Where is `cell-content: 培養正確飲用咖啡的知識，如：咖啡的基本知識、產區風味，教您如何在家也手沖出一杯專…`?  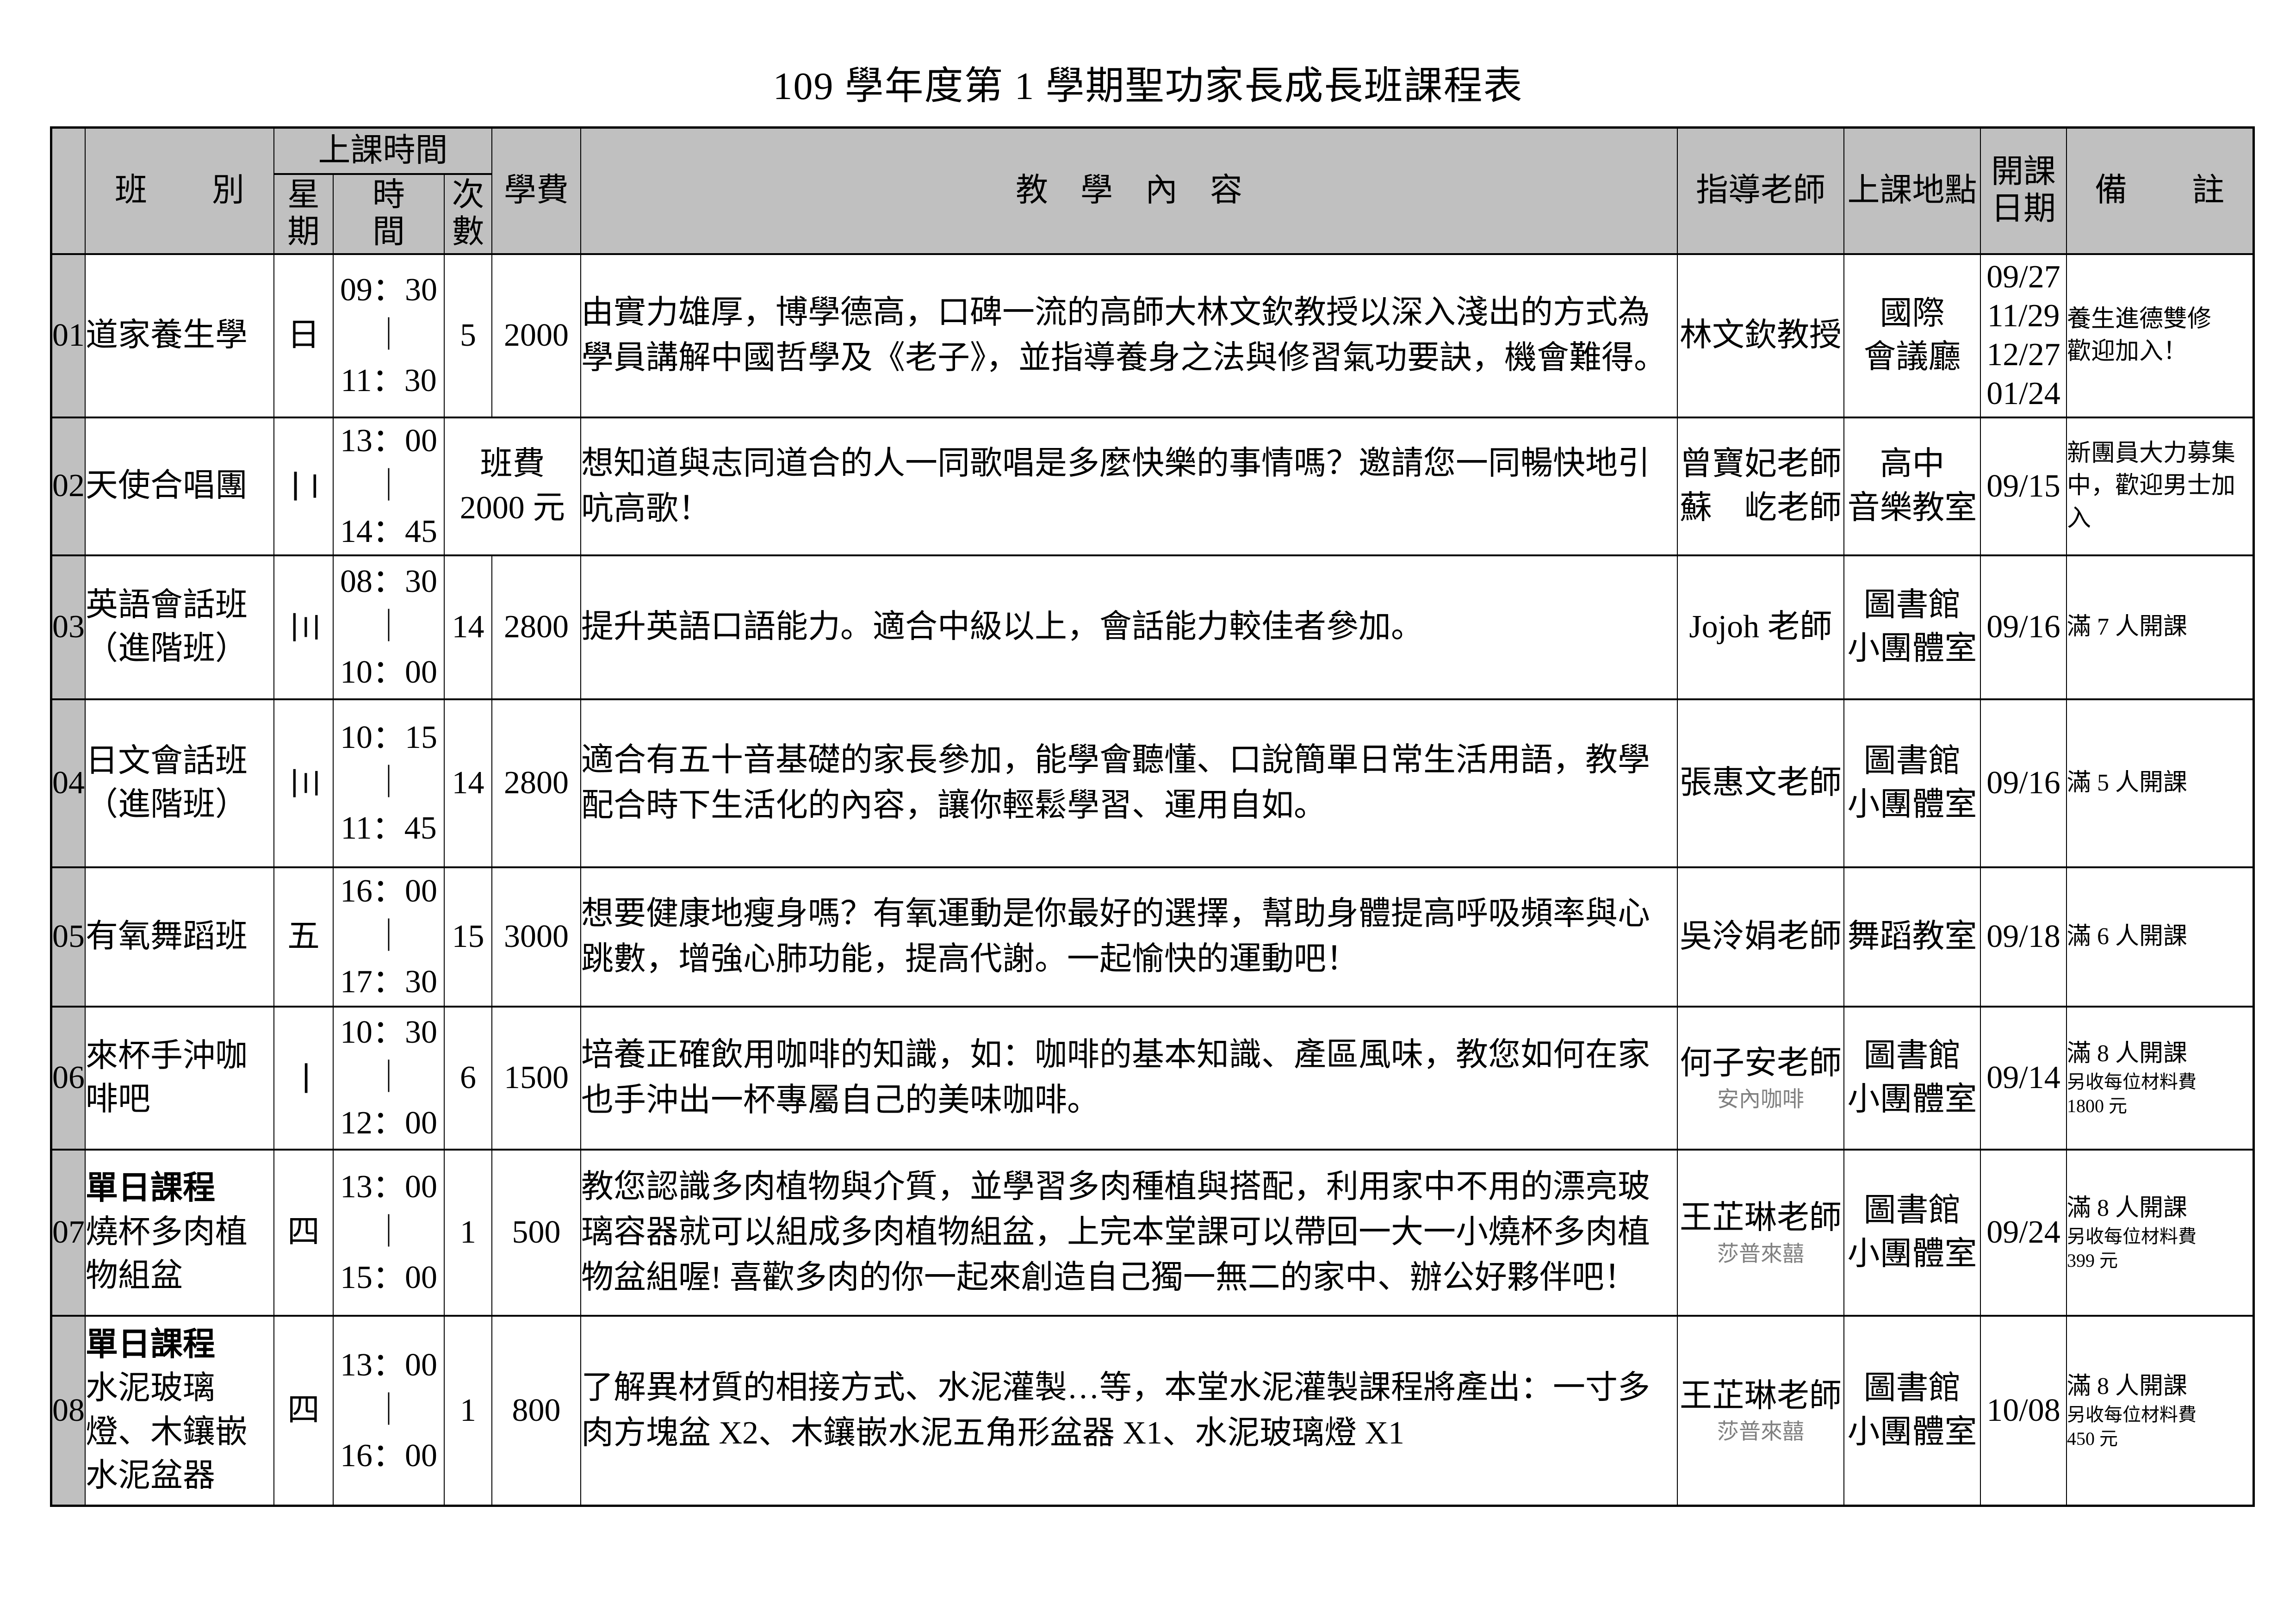 cell-content: 培養正確飲用咖啡的知識，如：咖啡的基本知識、產區風味，教您如何在家也手沖出一杯專… is located at coordinates (1129, 1078).